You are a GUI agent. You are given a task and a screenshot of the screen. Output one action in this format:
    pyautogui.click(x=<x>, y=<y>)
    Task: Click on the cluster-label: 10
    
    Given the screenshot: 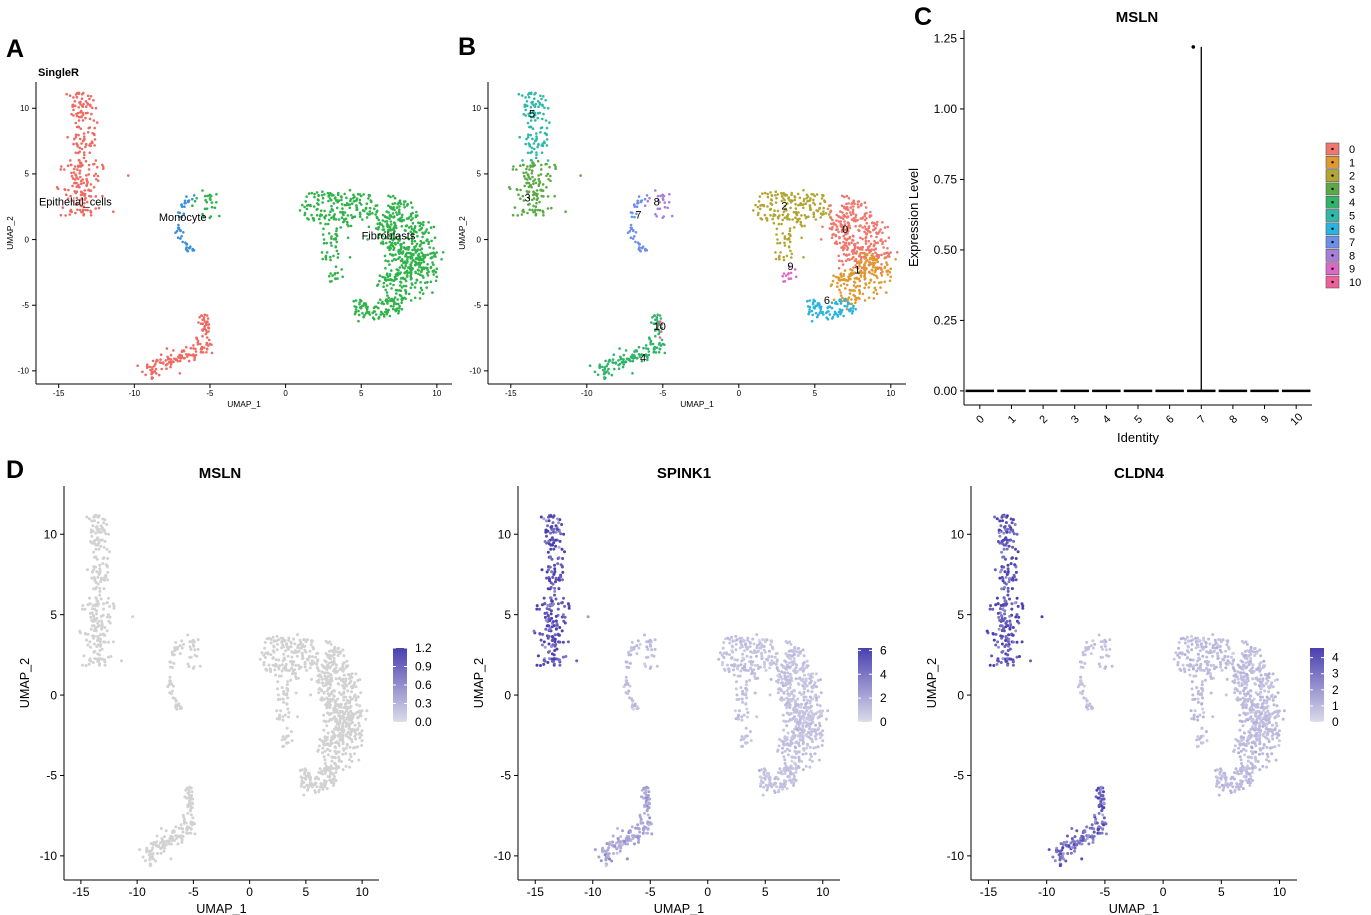 What is the action you would take?
    pyautogui.click(x=660, y=327)
    